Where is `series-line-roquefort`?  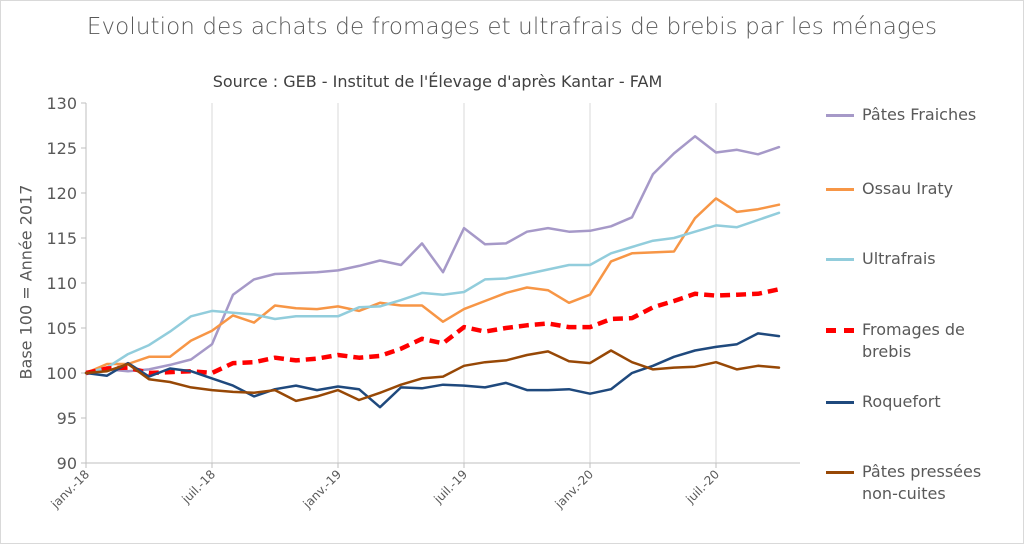 series-line-roquefort is located at coordinates (432, 370).